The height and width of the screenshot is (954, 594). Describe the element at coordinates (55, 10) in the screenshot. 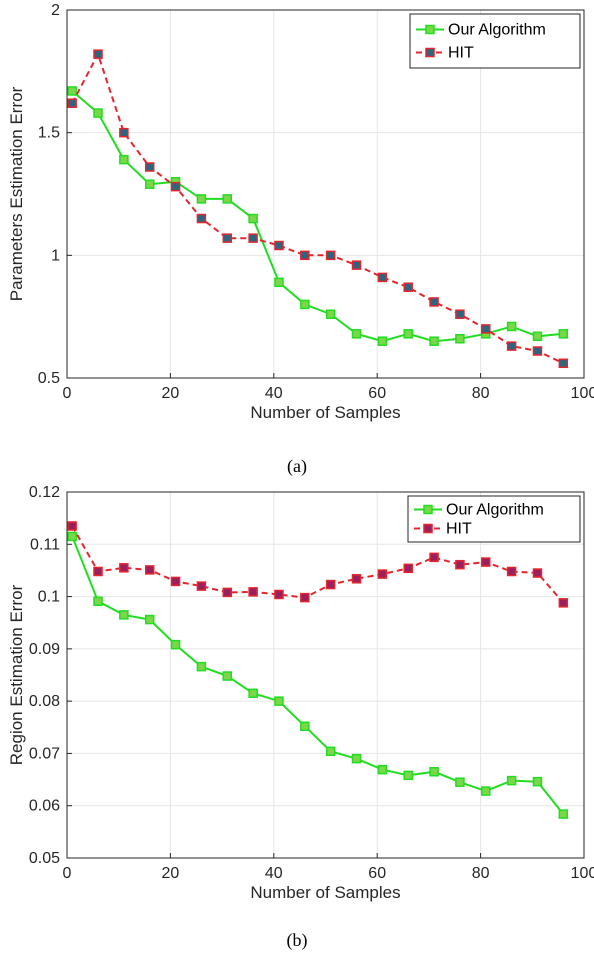

I see `y-tick-label: 2` at that location.